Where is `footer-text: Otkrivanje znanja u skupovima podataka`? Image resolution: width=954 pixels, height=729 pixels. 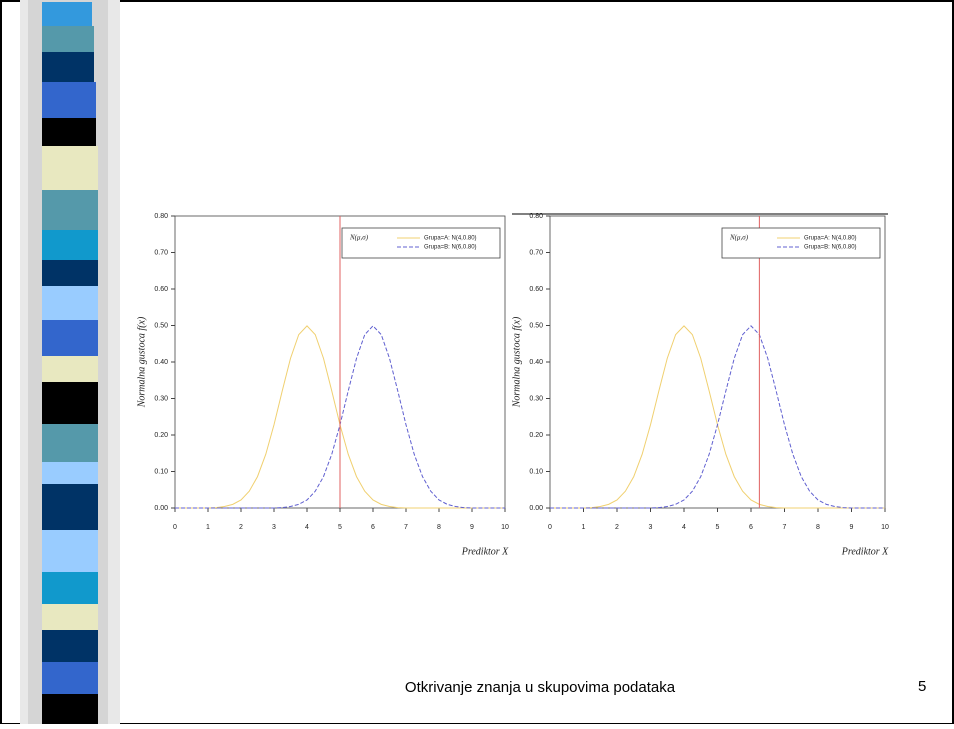 footer-text: Otkrivanje znanja u skupovima podataka is located at coordinates (540, 687).